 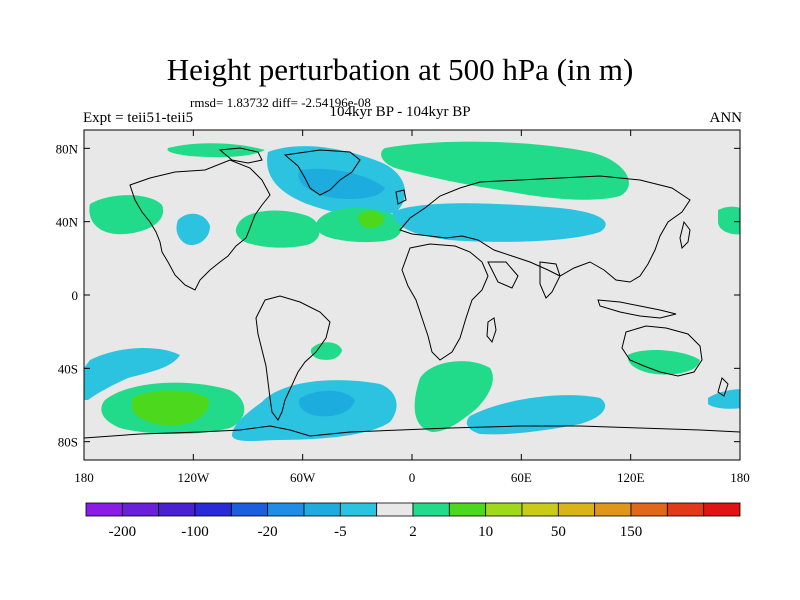 I want to click on period-label: 104kyr BP - 104kyr BP, so click(x=400, y=112).